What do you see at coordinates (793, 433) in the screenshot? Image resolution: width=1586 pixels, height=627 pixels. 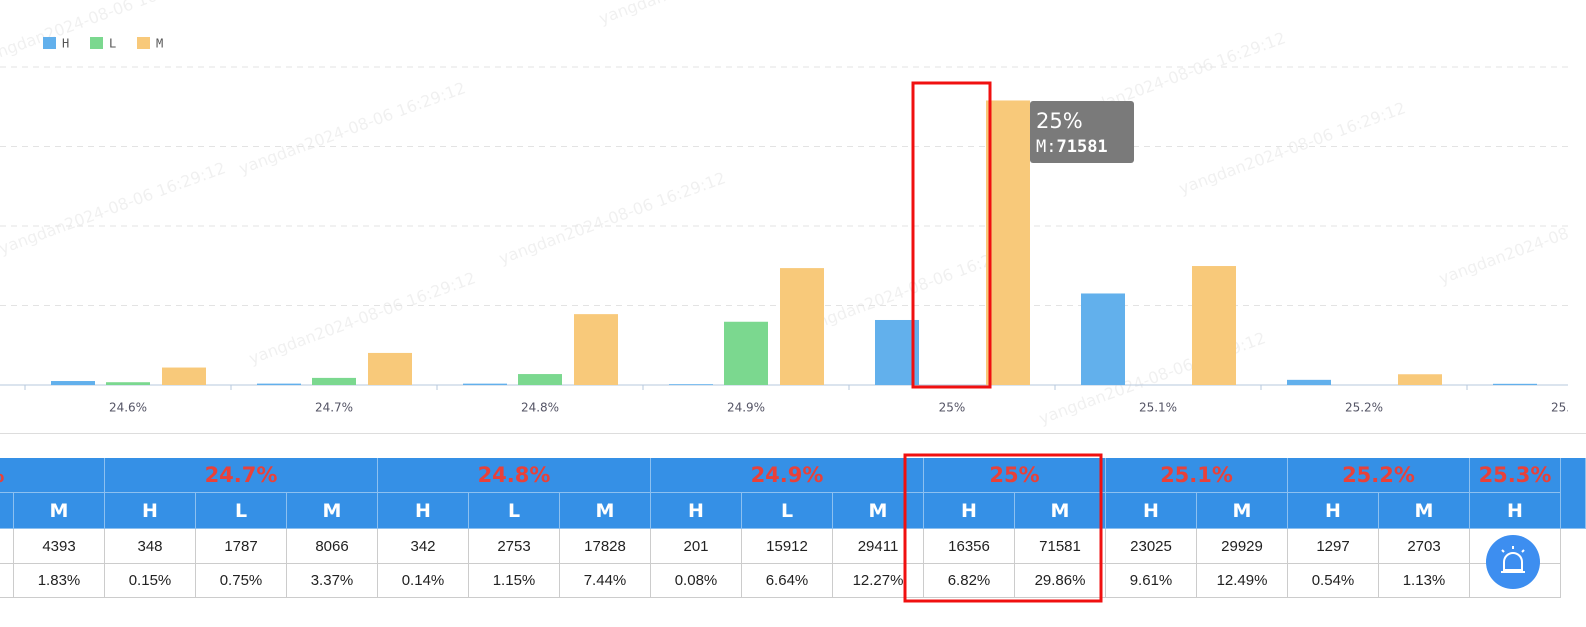 I see `separator` at bounding box center [793, 433].